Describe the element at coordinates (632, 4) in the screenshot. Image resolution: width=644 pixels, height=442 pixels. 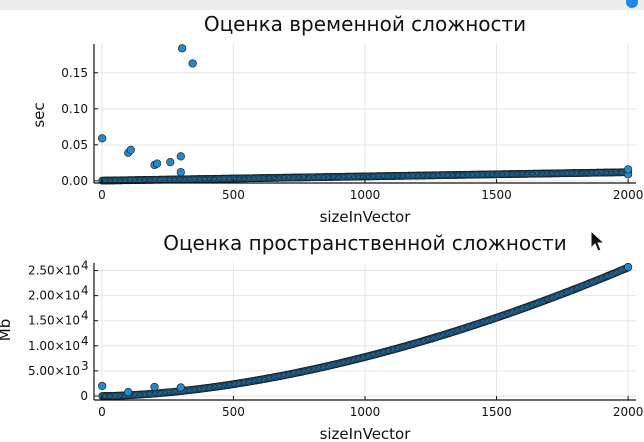
I see `status-dot-icon` at that location.